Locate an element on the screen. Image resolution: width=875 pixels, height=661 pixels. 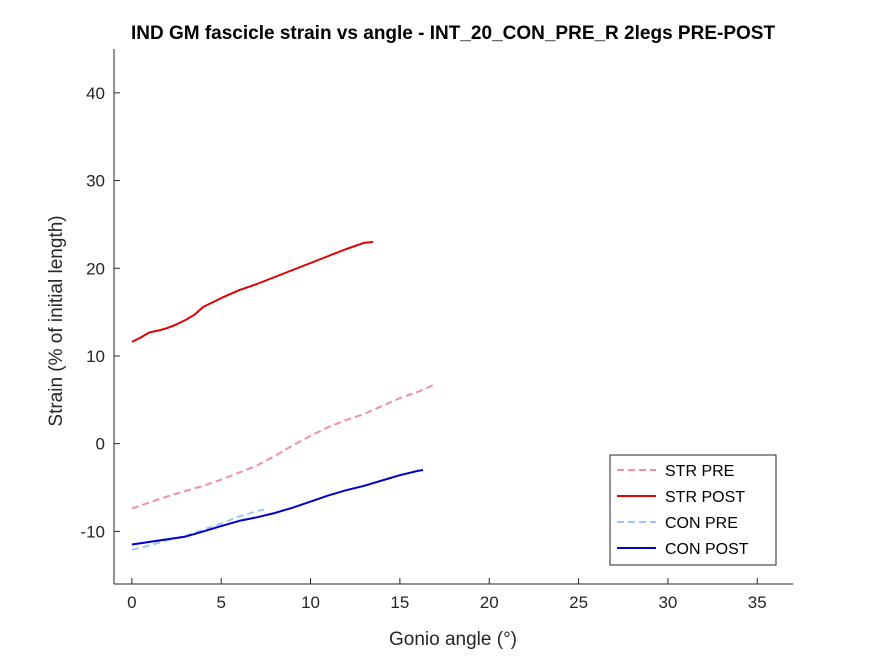
x-tick-label: 15 is located at coordinates (399, 602).